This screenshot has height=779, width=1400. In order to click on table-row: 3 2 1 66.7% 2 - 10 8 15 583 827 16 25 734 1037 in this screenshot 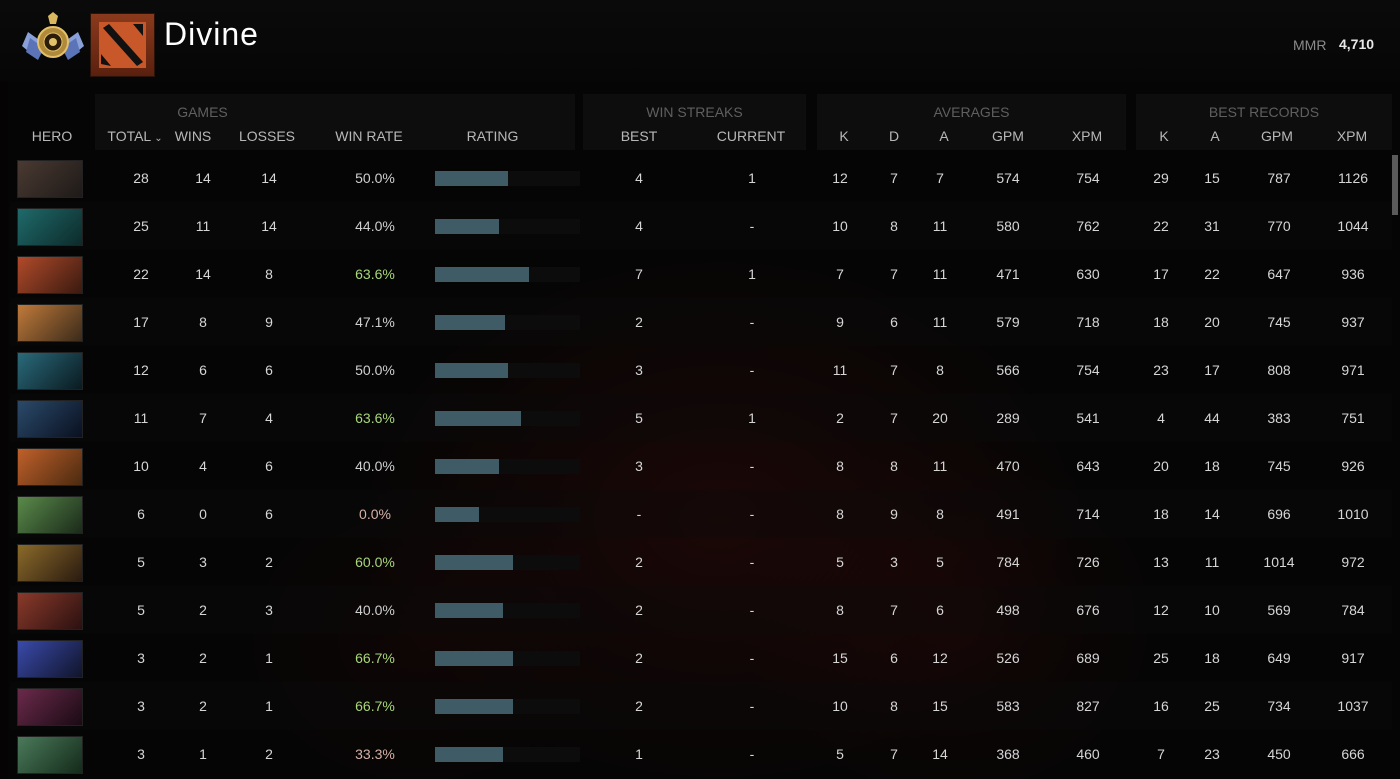, I will do `click(701, 706)`.